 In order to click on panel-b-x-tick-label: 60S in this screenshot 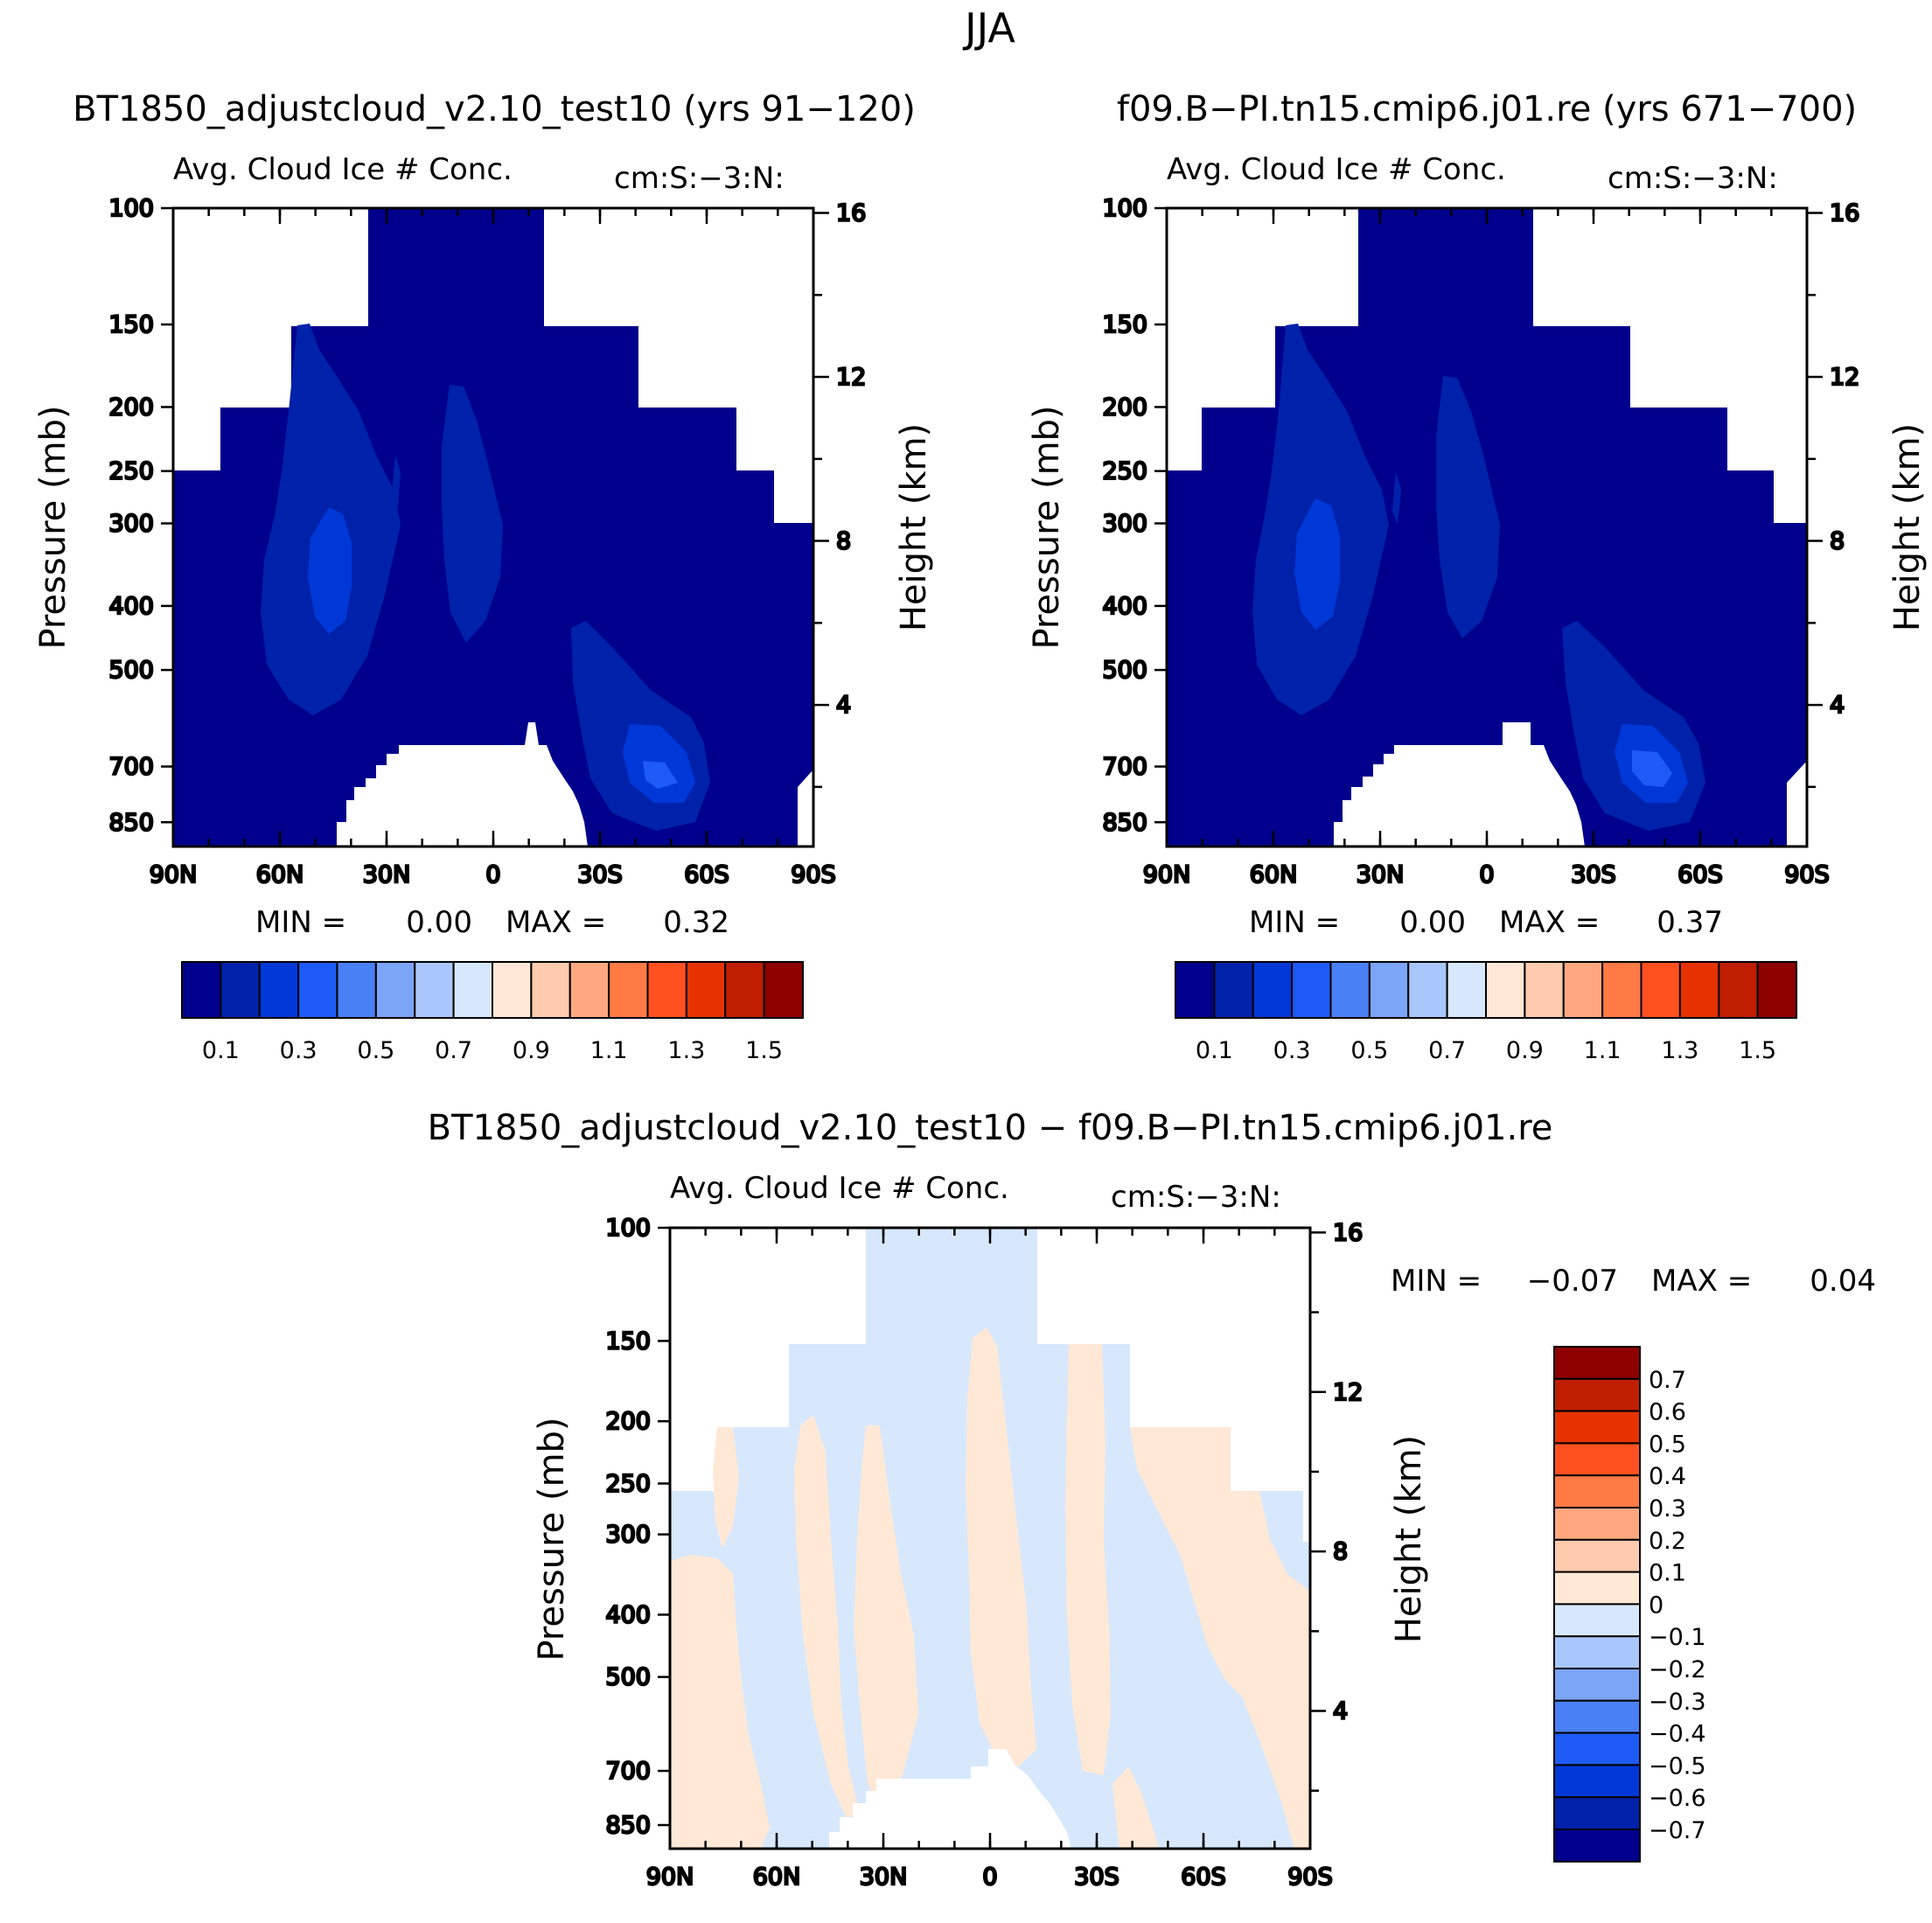, I will do `click(1700, 874)`.